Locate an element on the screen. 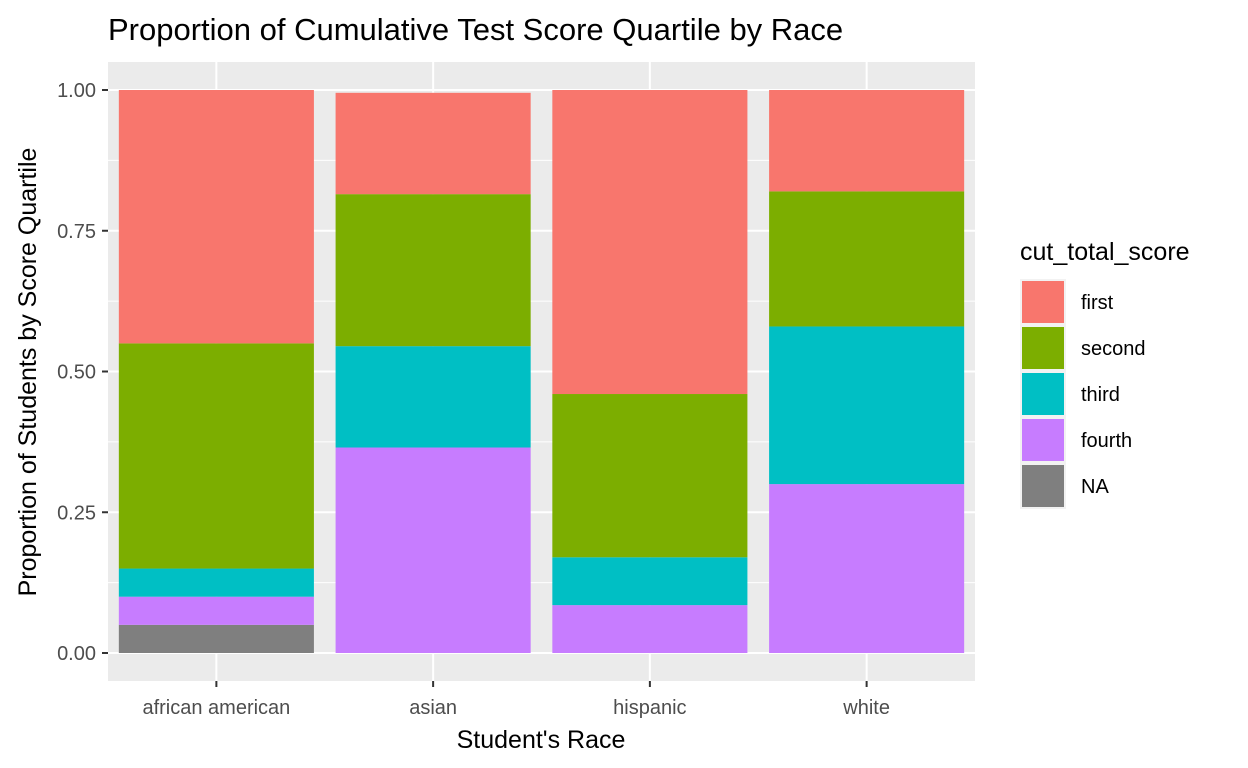 Image resolution: width=1248 pixels, height=768 pixels. legend-label-third: third is located at coordinates (1100, 395).